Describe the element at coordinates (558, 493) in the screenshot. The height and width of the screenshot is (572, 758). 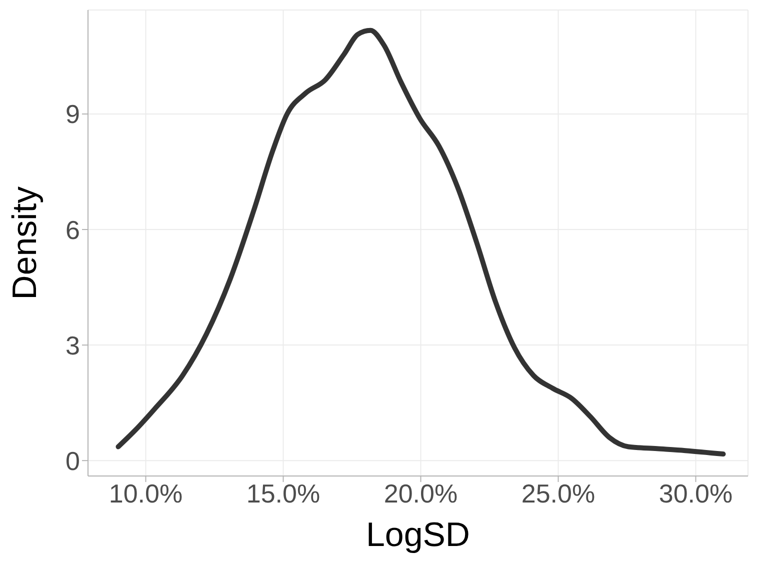
I see `x-tick-label: 25.0%` at that location.